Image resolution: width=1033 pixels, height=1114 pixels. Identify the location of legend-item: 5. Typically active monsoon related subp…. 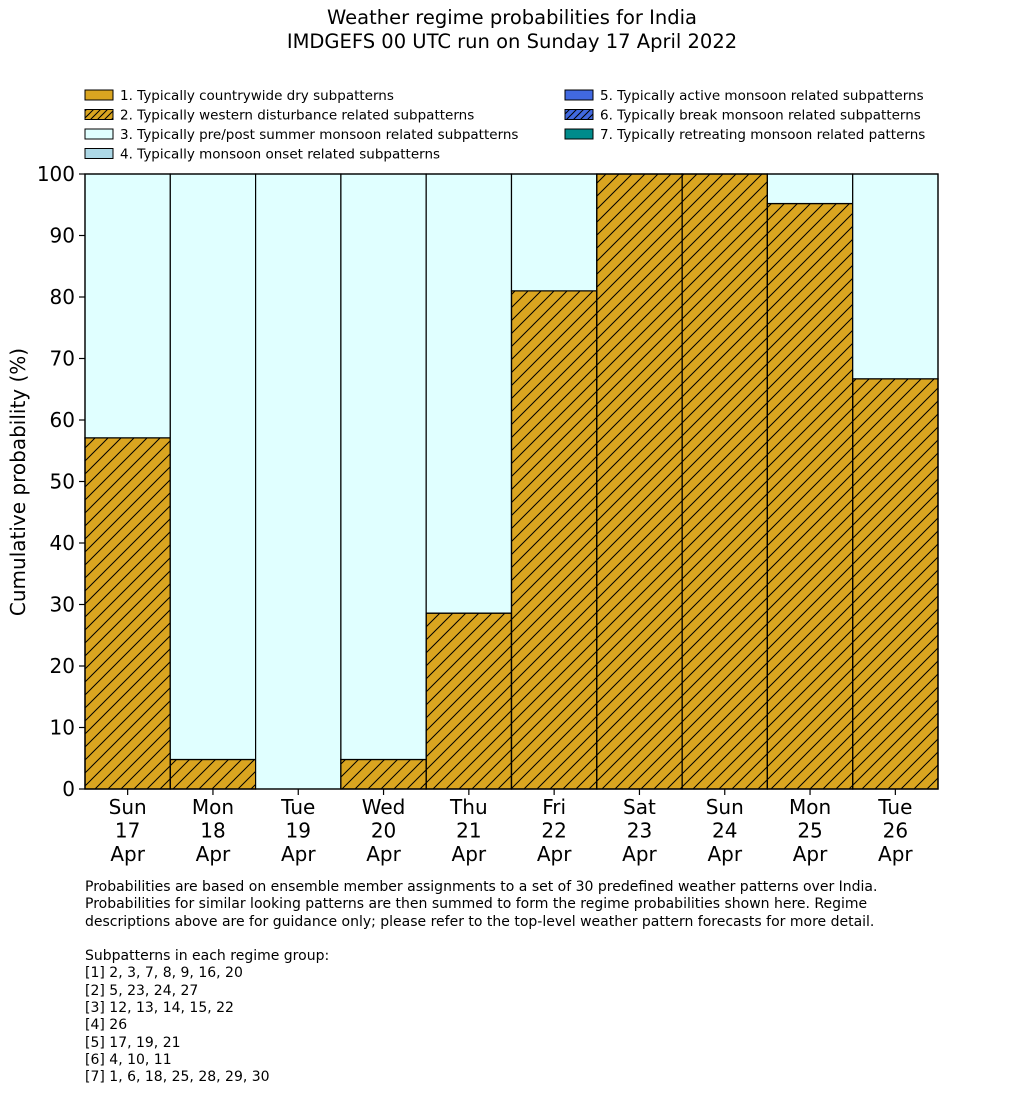
(744, 96).